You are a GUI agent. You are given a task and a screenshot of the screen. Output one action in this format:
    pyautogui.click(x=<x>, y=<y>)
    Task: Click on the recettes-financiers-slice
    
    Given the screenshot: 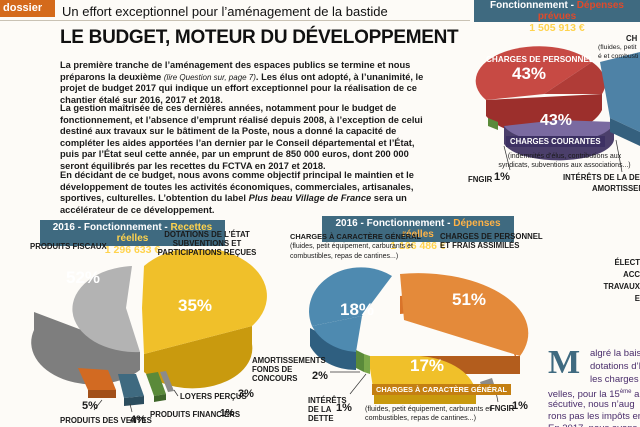 What is the action you would take?
    pyautogui.click(x=167, y=381)
    